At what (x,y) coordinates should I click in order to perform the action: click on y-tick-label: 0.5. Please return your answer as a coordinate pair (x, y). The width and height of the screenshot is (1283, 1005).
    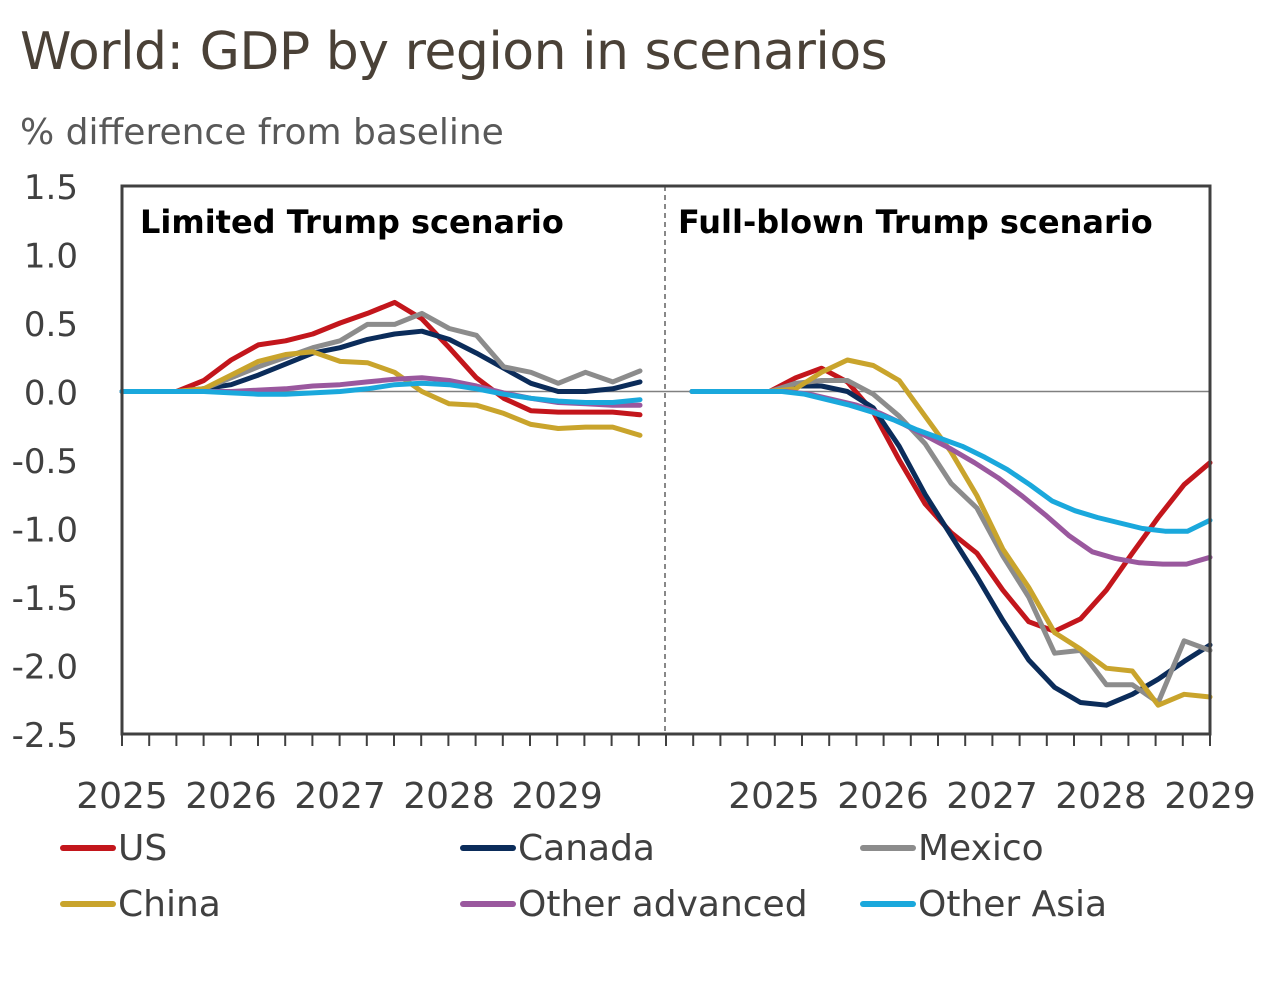
    Looking at the image, I should click on (51, 325).